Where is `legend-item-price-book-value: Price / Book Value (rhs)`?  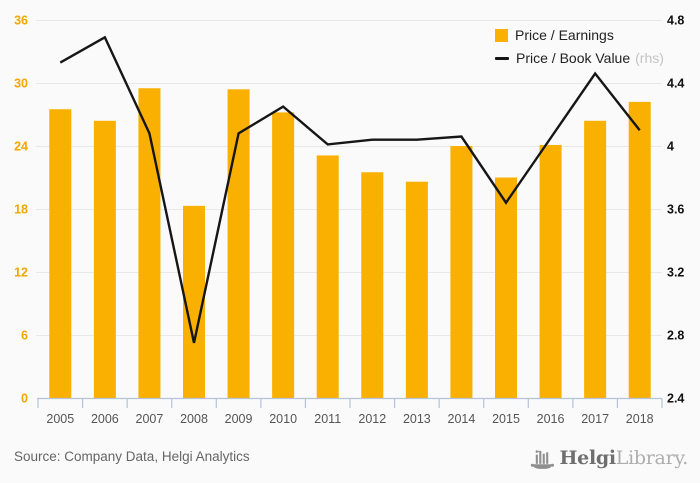 legend-item-price-book-value: Price / Book Value (rhs) is located at coordinates (579, 58).